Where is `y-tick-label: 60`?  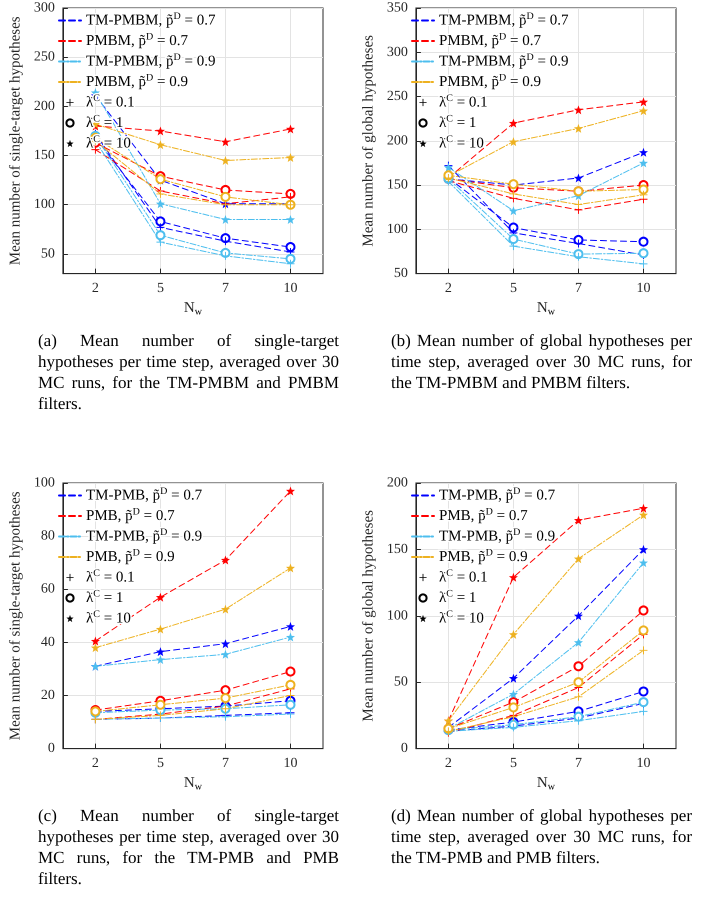
y-tick-label: 60 is located at coordinates (47, 589).